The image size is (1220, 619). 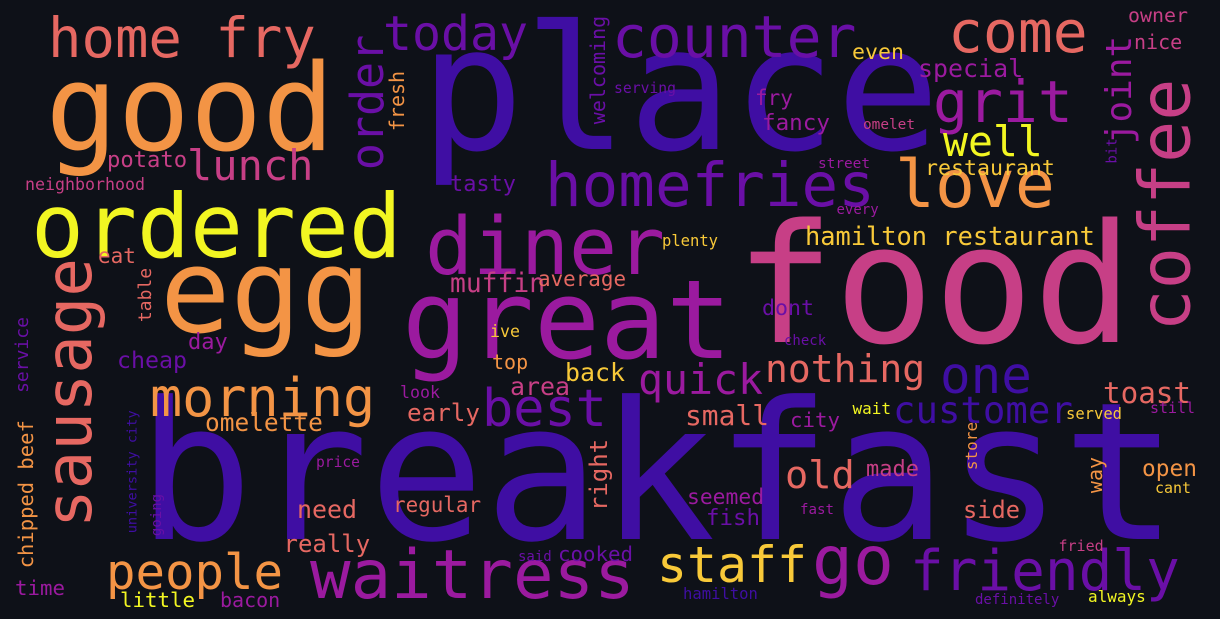 What do you see at coordinates (596, 553) in the screenshot?
I see `word-cooked: cooked` at bounding box center [596, 553].